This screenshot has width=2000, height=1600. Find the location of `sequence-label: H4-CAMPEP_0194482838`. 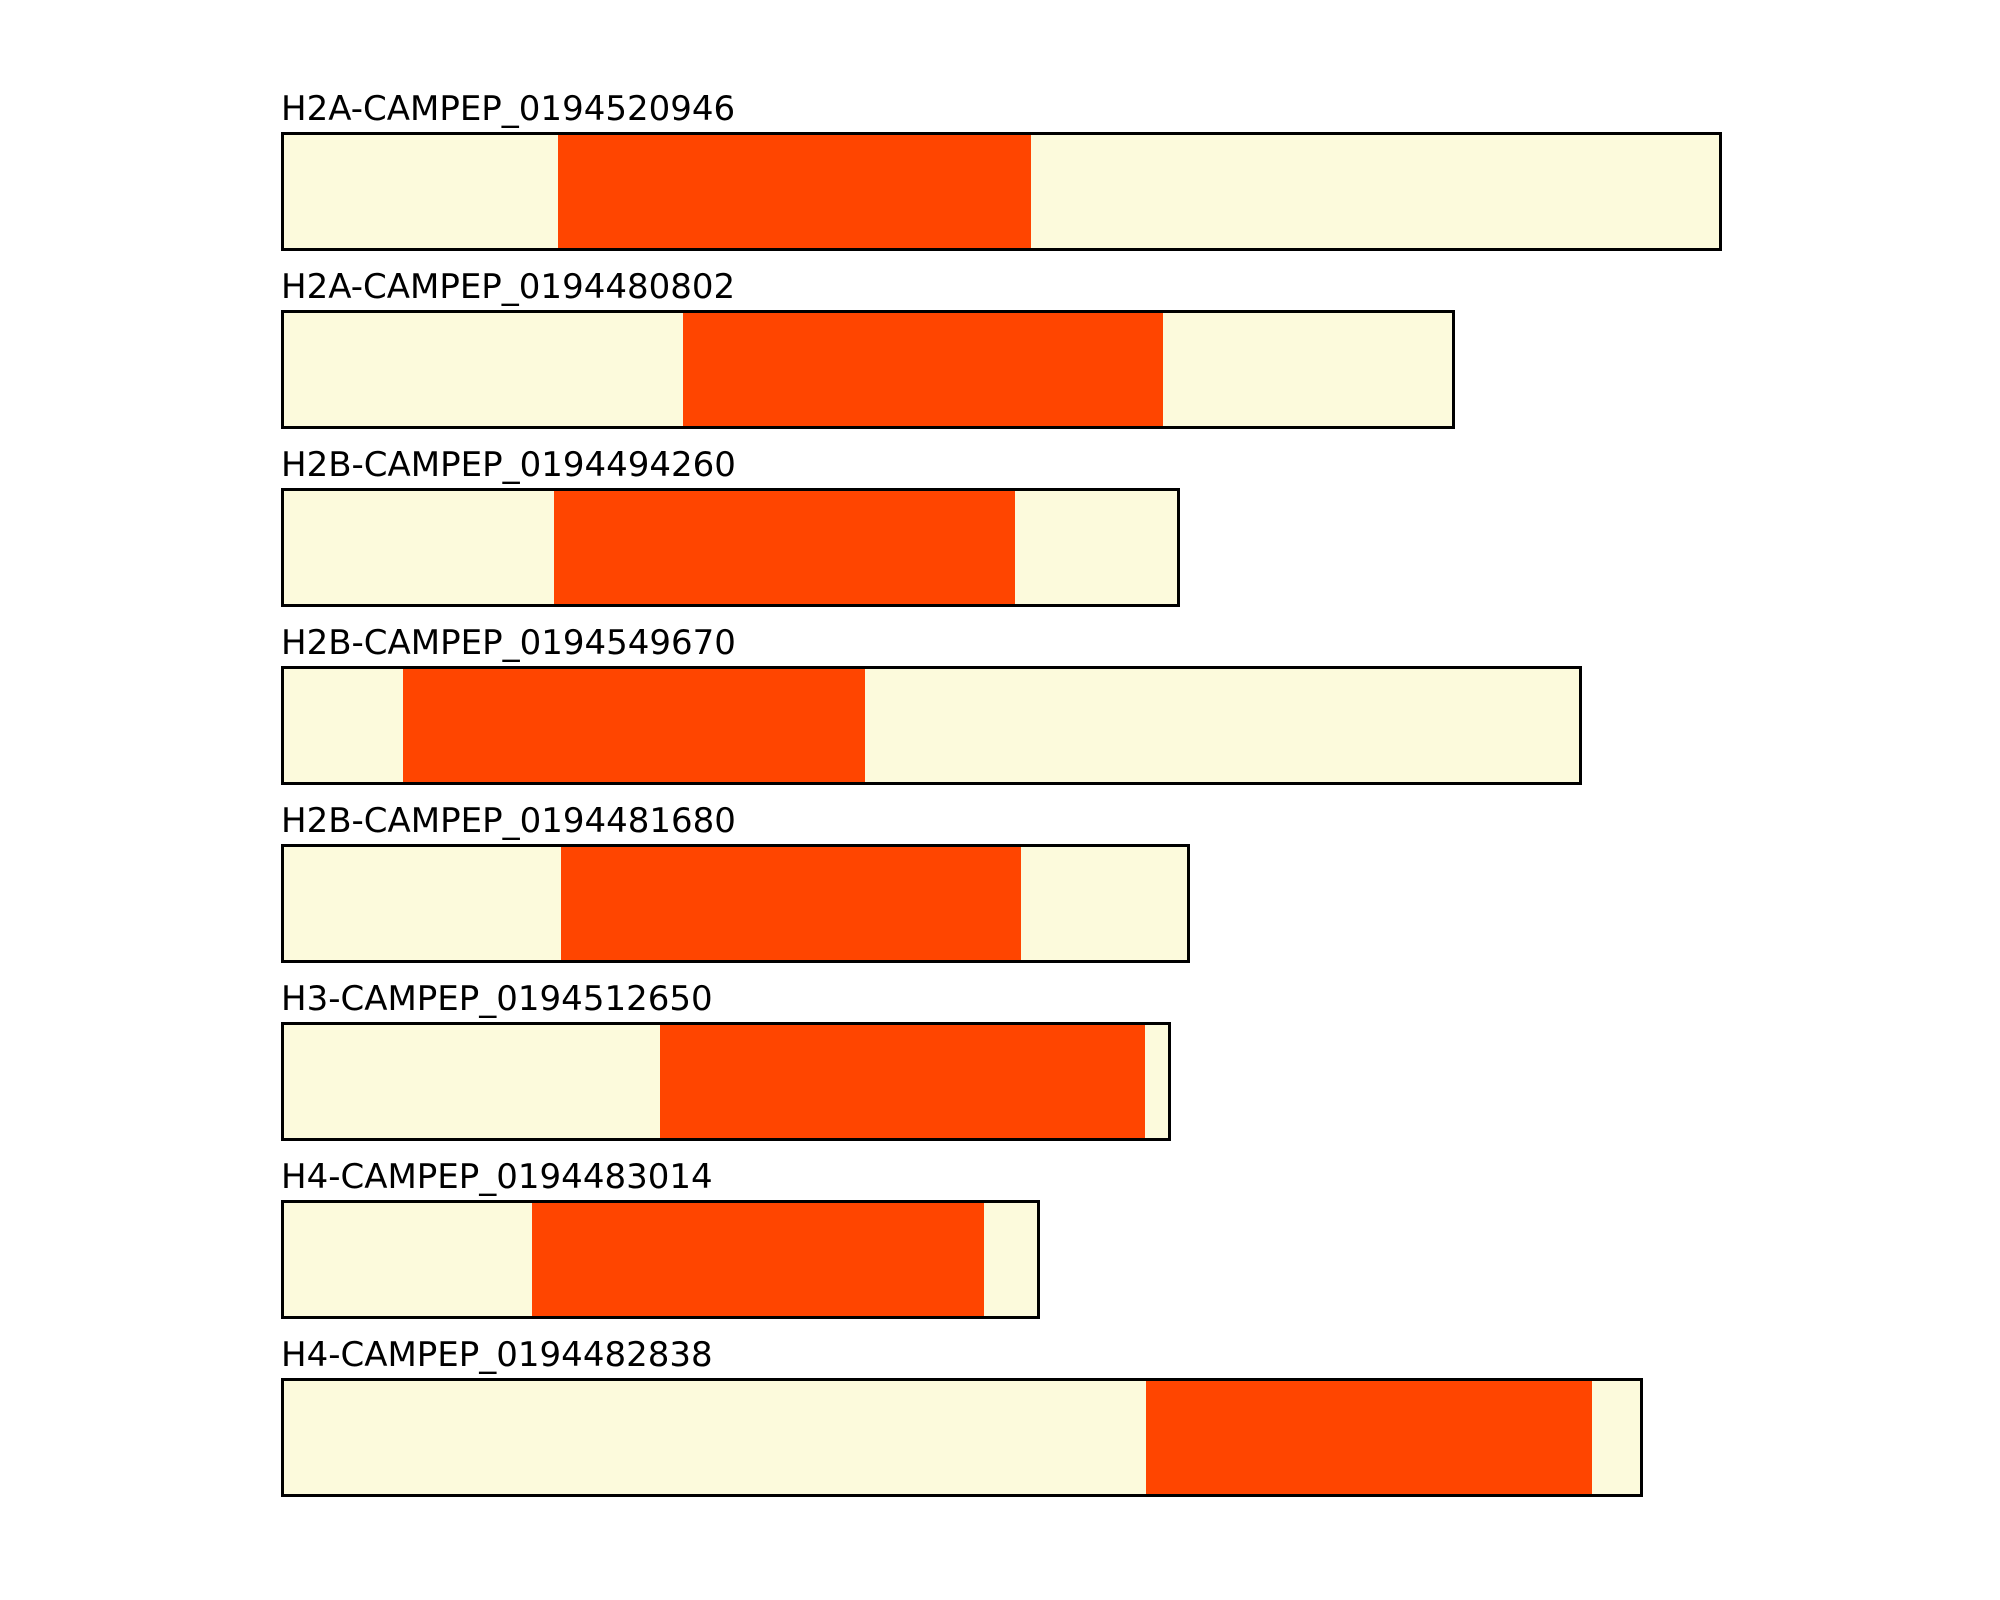

sequence-label: H4-CAMPEP_0194482838 is located at coordinates (497, 1355).